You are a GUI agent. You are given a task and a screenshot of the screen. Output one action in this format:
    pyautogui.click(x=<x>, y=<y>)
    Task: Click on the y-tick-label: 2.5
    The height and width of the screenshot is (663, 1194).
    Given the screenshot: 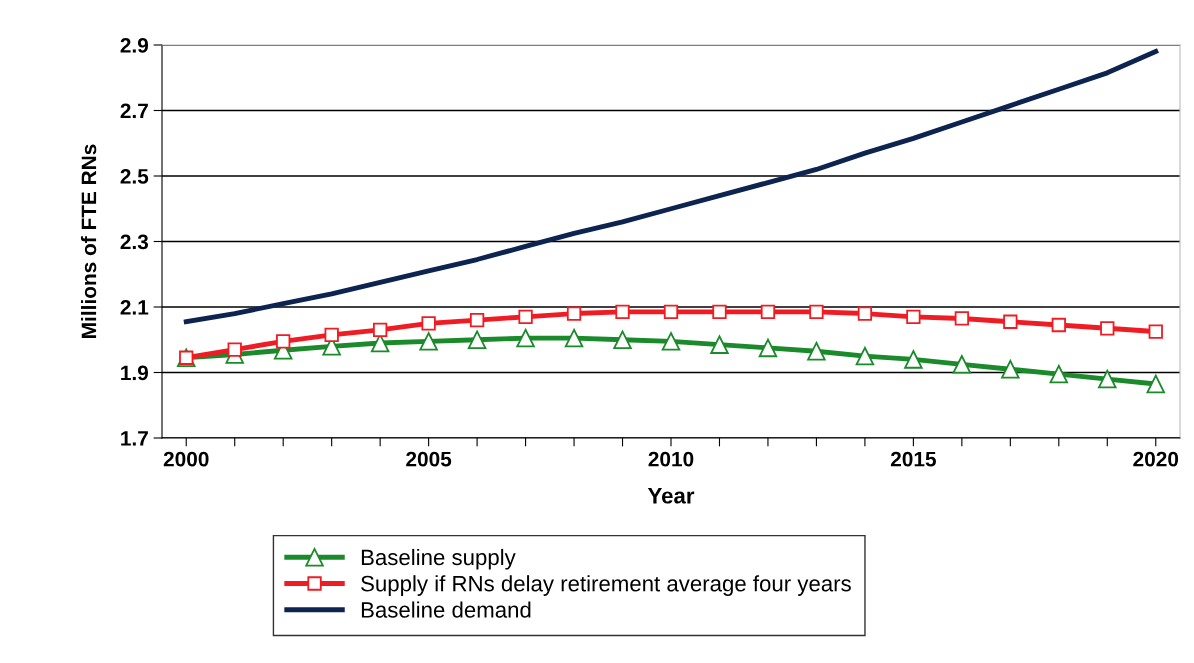 What is the action you would take?
    pyautogui.click(x=134, y=176)
    